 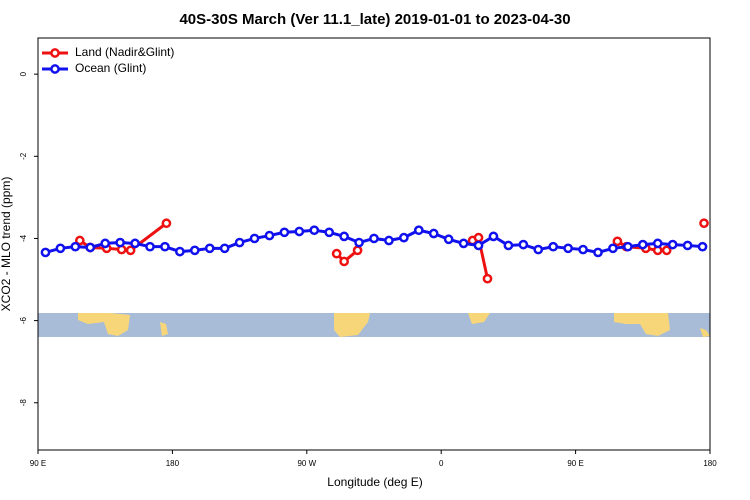 What do you see at coordinates (23, 156) in the screenshot?
I see `y-tick-label: -2` at bounding box center [23, 156].